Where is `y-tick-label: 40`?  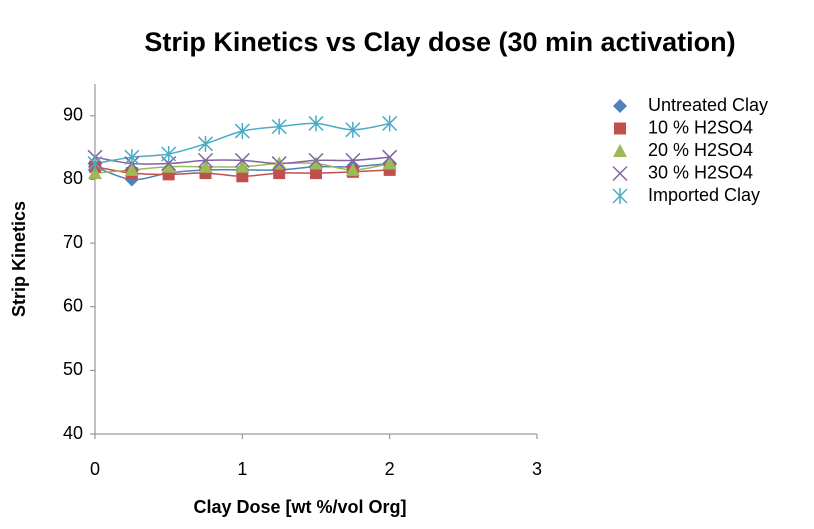
y-tick-label: 40 is located at coordinates (73, 433).